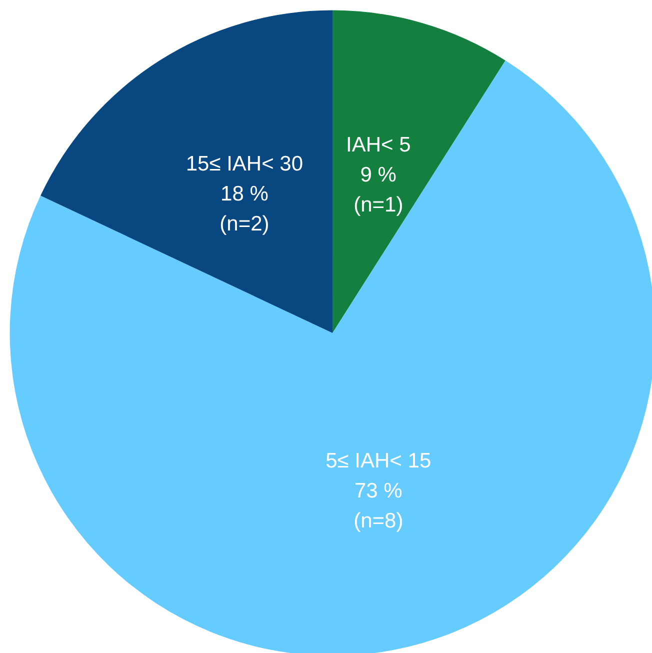 This screenshot has height=653, width=652. I want to click on text: (n=1), so click(379, 205).